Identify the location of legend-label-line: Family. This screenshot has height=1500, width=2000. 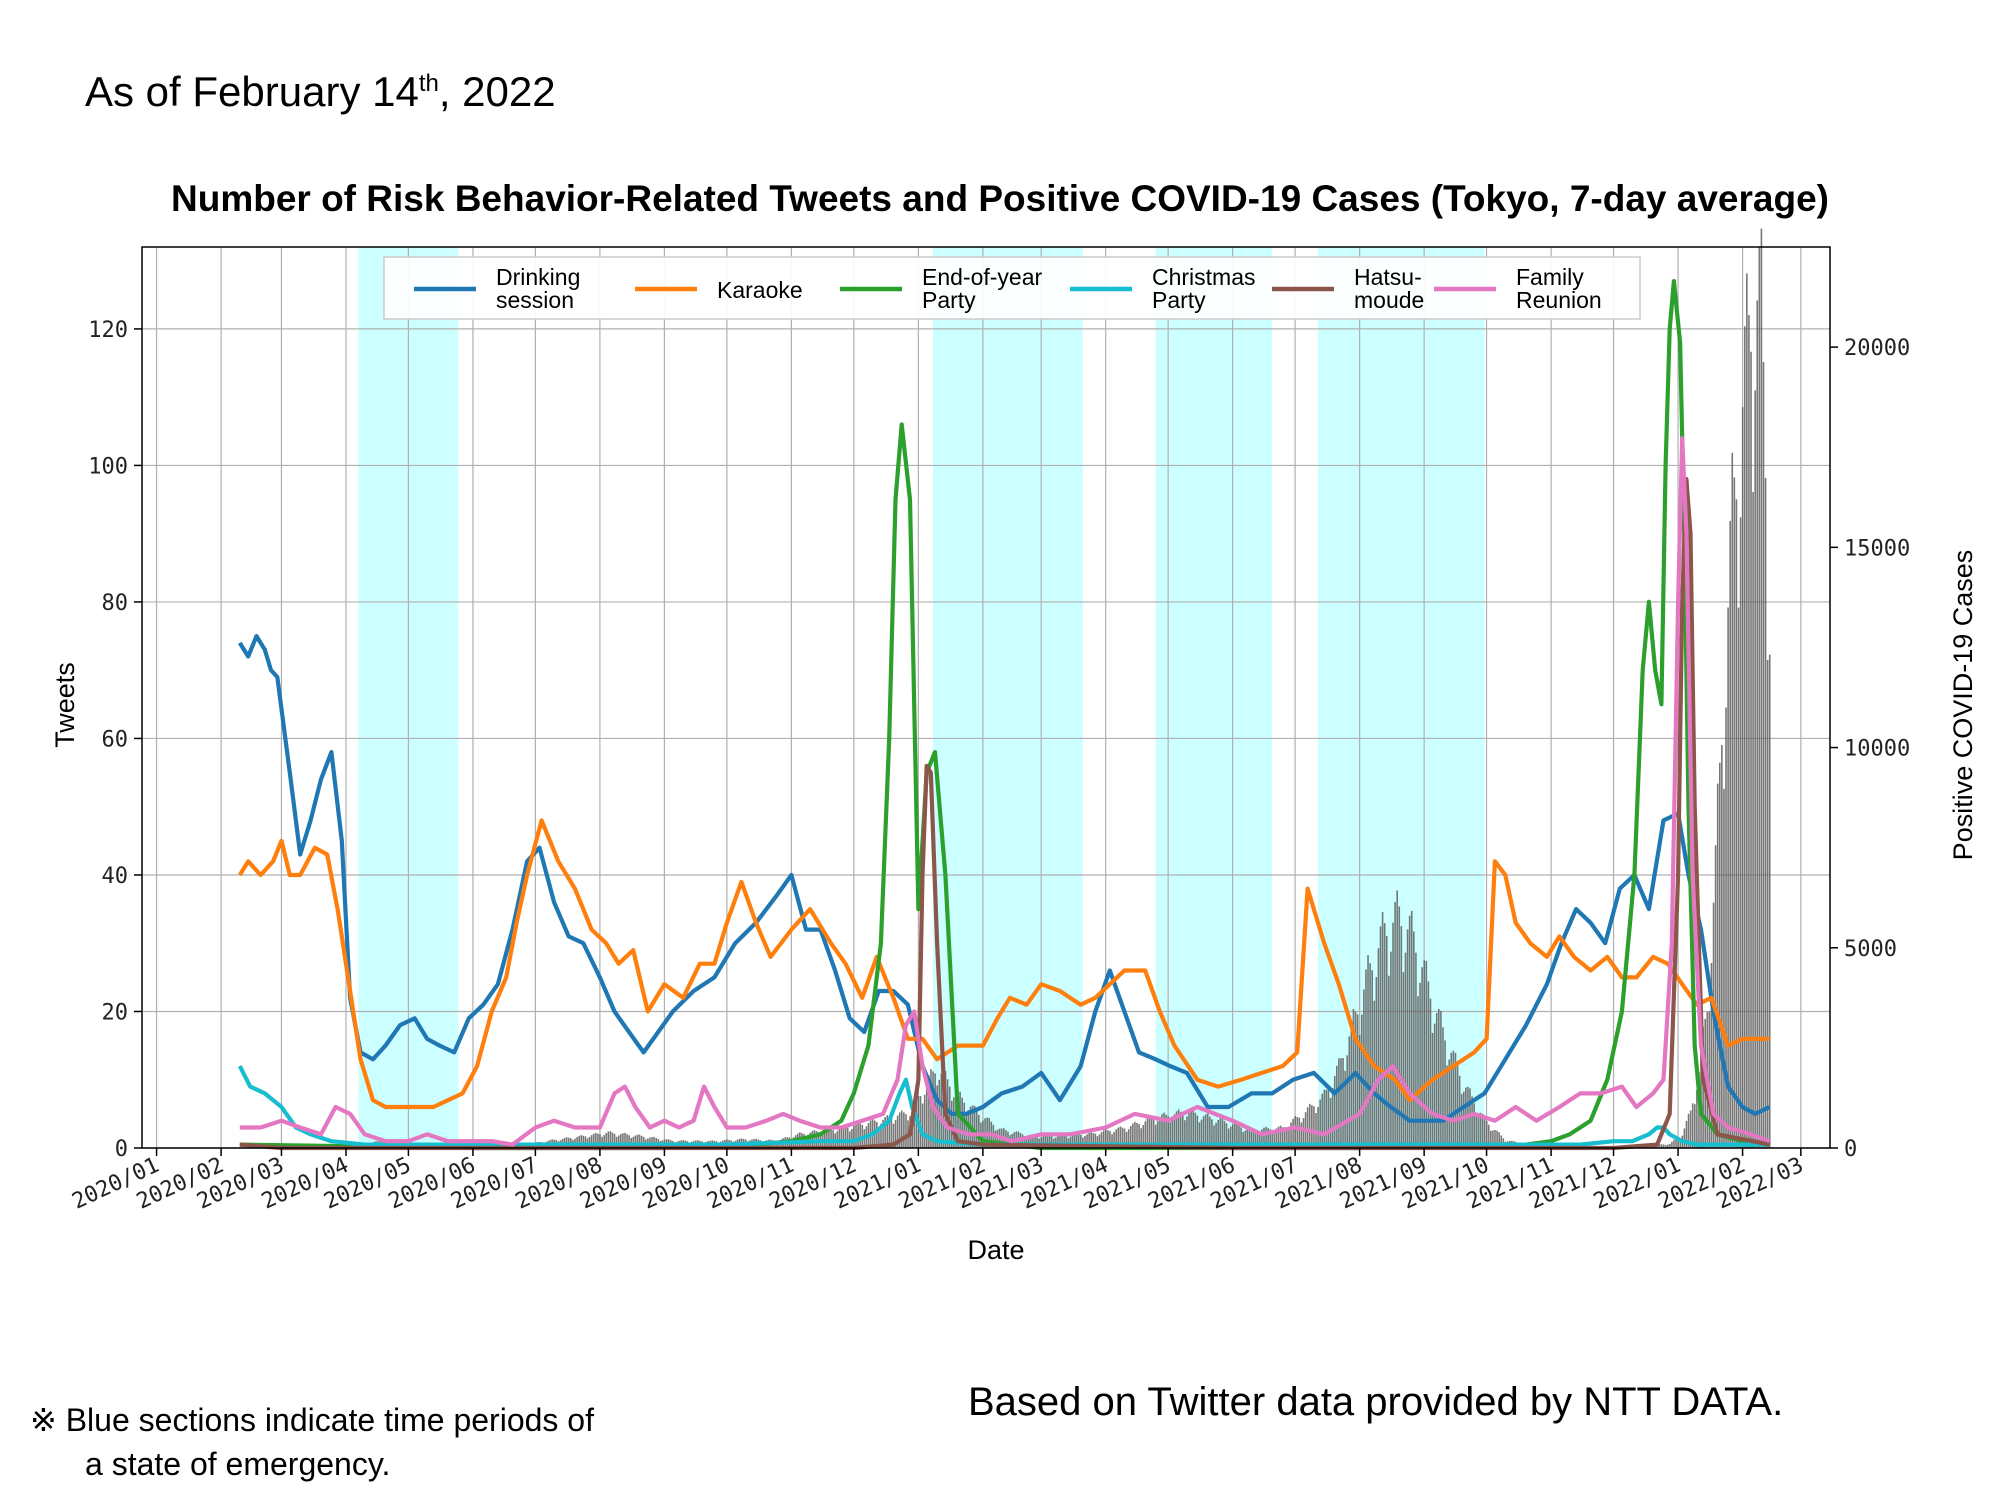
(1550, 277).